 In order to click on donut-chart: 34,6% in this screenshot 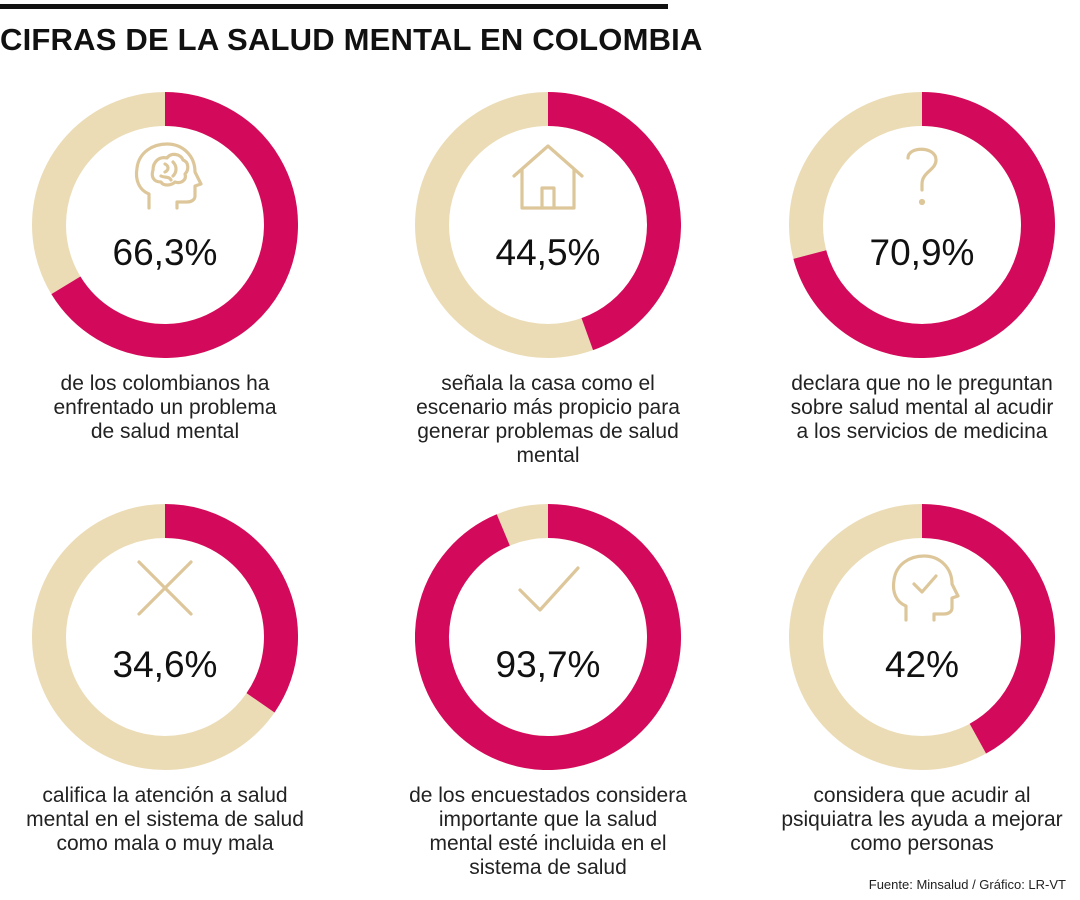, I will do `click(165, 637)`.